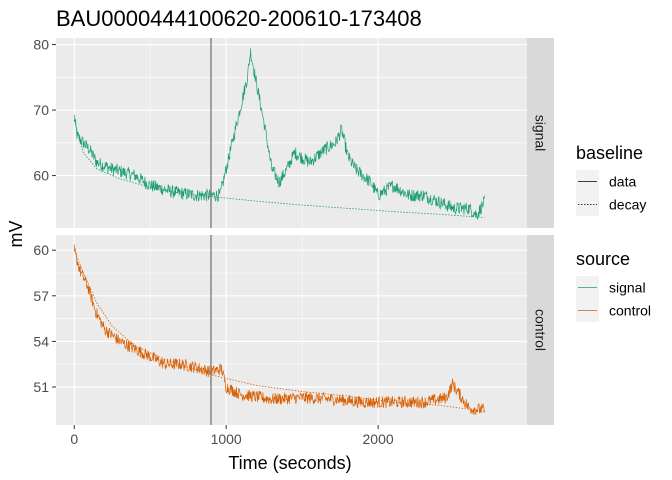 The width and height of the screenshot is (672, 480). Describe the element at coordinates (74, 439) in the screenshot. I see `x-tick-label: 0` at that location.